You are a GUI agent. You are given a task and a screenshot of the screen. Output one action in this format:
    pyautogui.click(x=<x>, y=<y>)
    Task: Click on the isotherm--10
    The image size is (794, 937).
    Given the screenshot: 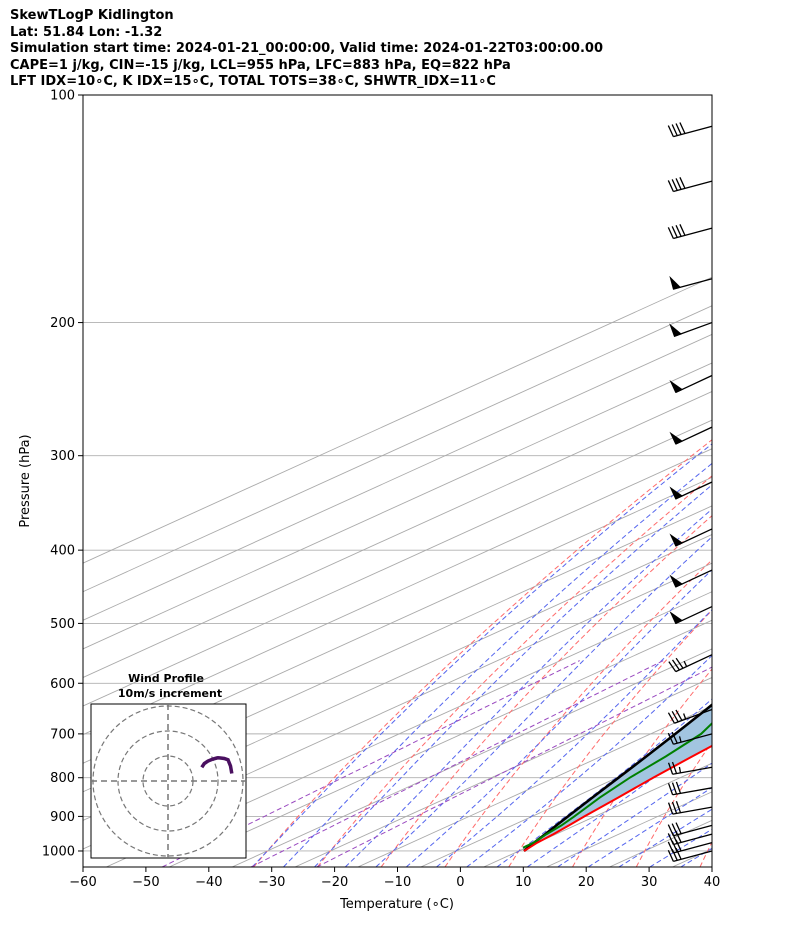 What is the action you would take?
    pyautogui.click(x=534, y=786)
    